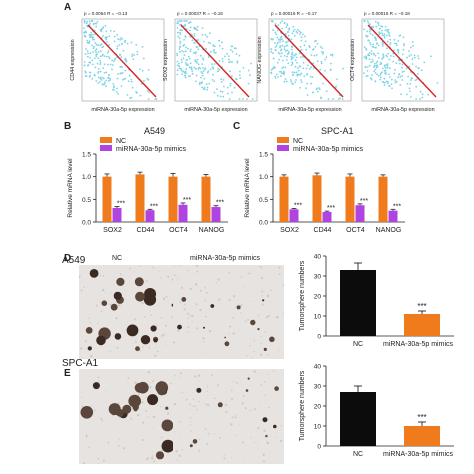  I want to click on scatter-frame, so click(310, 60).